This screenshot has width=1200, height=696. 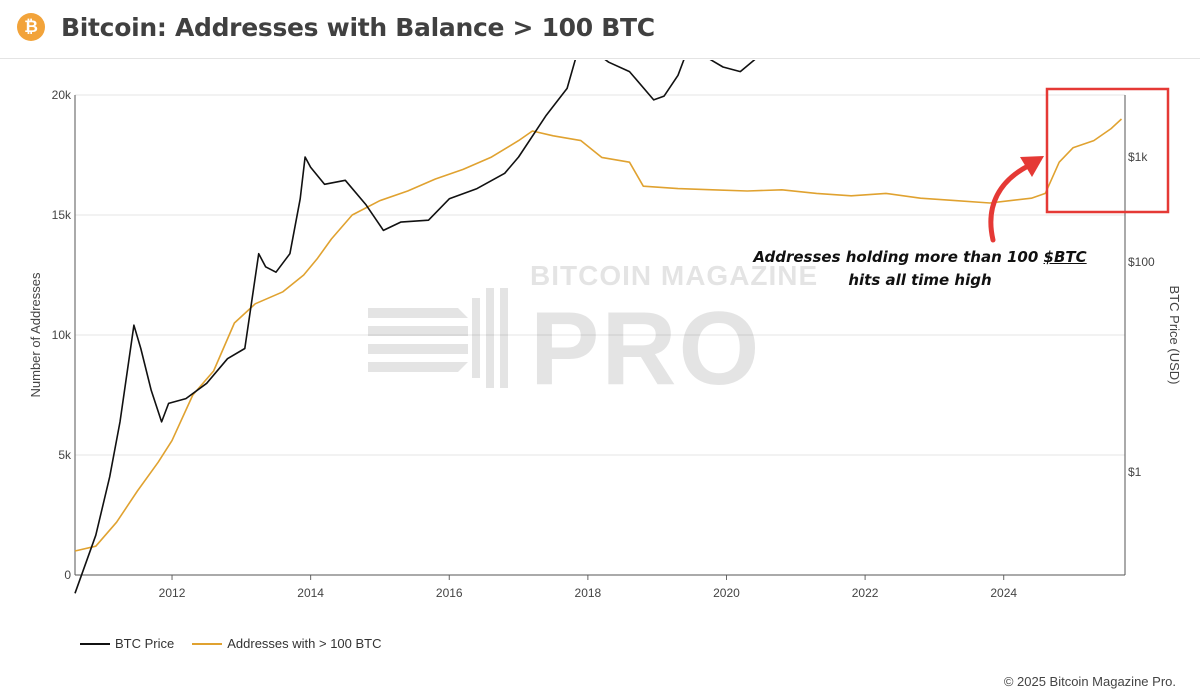 What do you see at coordinates (1138, 157) in the screenshot?
I see `y-right-tick-label: $1k` at bounding box center [1138, 157].